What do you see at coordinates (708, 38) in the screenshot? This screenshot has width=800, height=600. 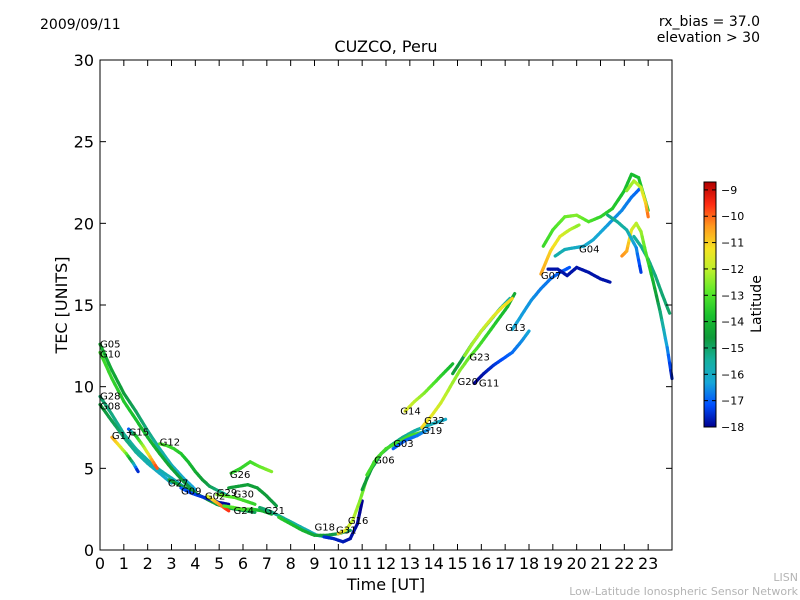 I see `elevation-label: elevation > 30` at bounding box center [708, 38].